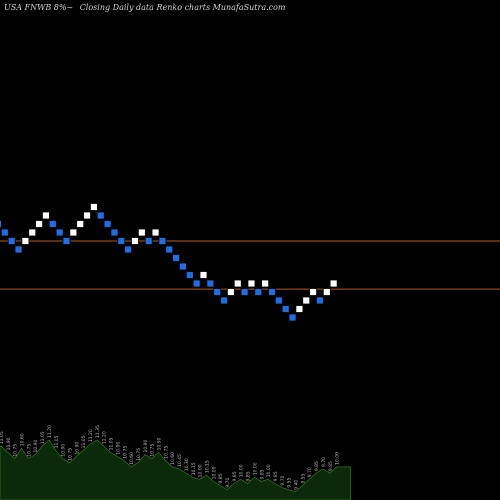 The image size is (500, 500). What do you see at coordinates (180, 460) in the screenshot?
I see `volume-label: 10.45` at bounding box center [180, 460].